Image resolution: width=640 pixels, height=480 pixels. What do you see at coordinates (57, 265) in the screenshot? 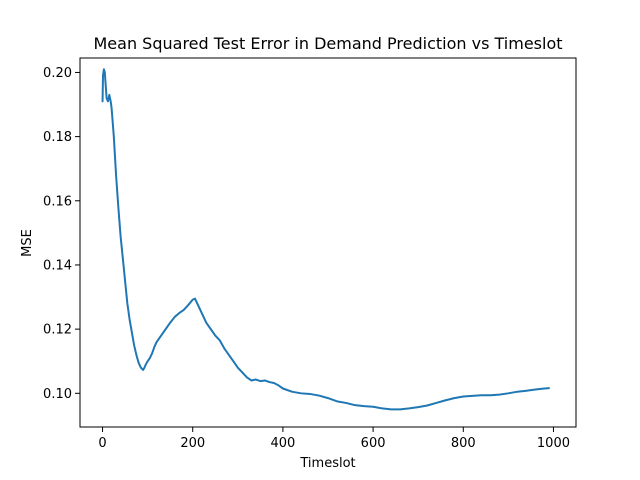
I see `y-tick-label: 0.14` at bounding box center [57, 265].